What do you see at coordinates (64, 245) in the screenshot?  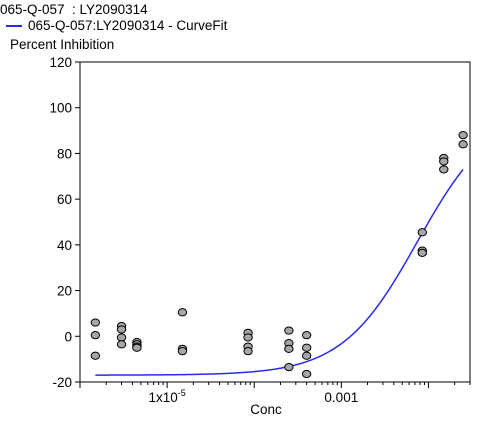 I see `y-tick-label: 40` at bounding box center [64, 245].